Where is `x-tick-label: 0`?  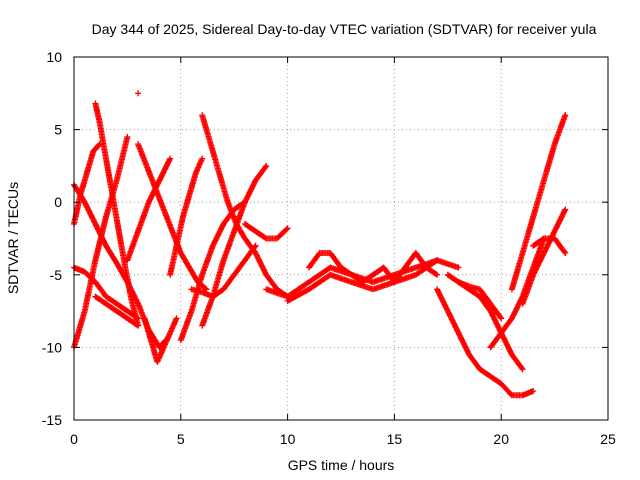 x-tick-label: 0 is located at coordinates (74, 439).